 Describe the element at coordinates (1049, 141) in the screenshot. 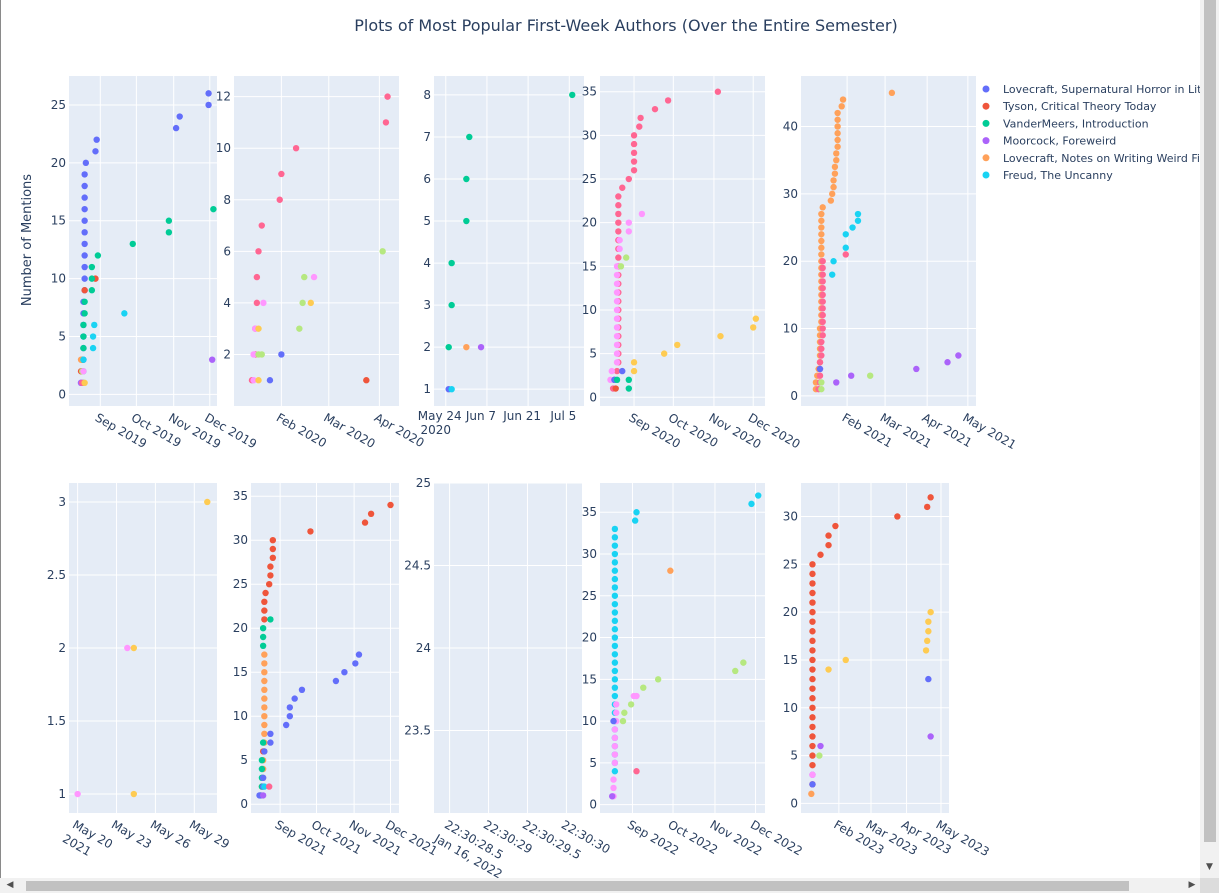

I see `legend-item: Moorcock, Foreweird` at that location.